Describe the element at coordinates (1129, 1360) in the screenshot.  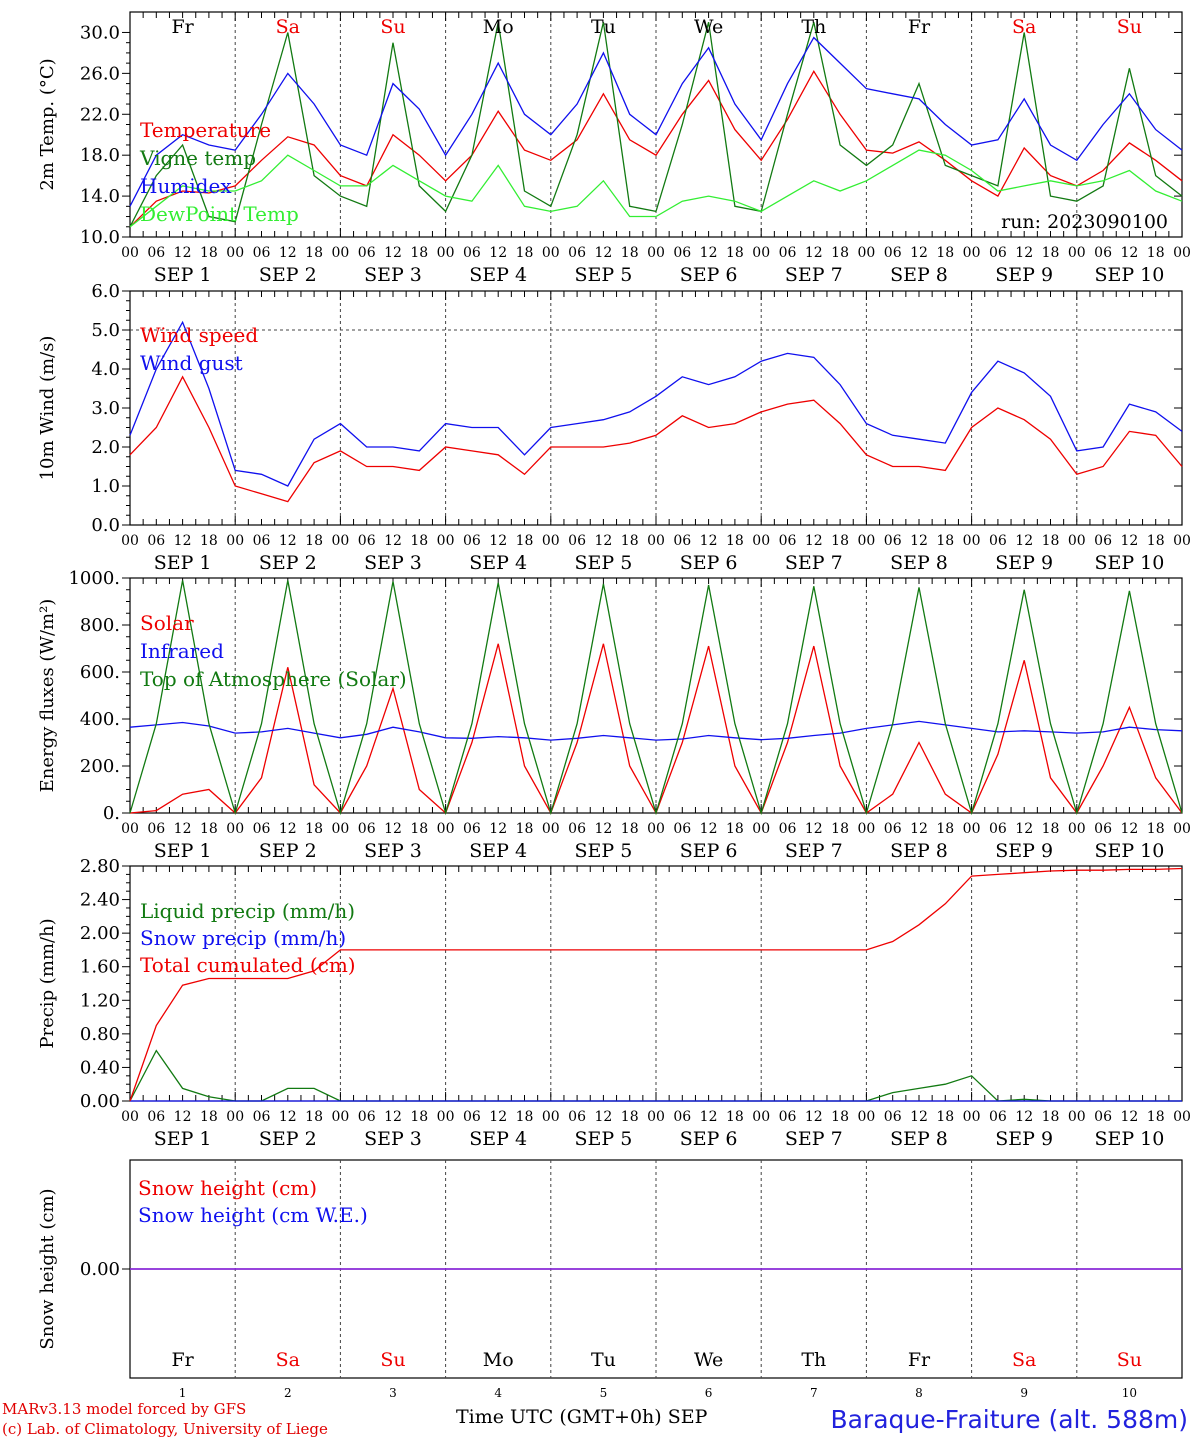
I see `weekday-label: Su` at that location.